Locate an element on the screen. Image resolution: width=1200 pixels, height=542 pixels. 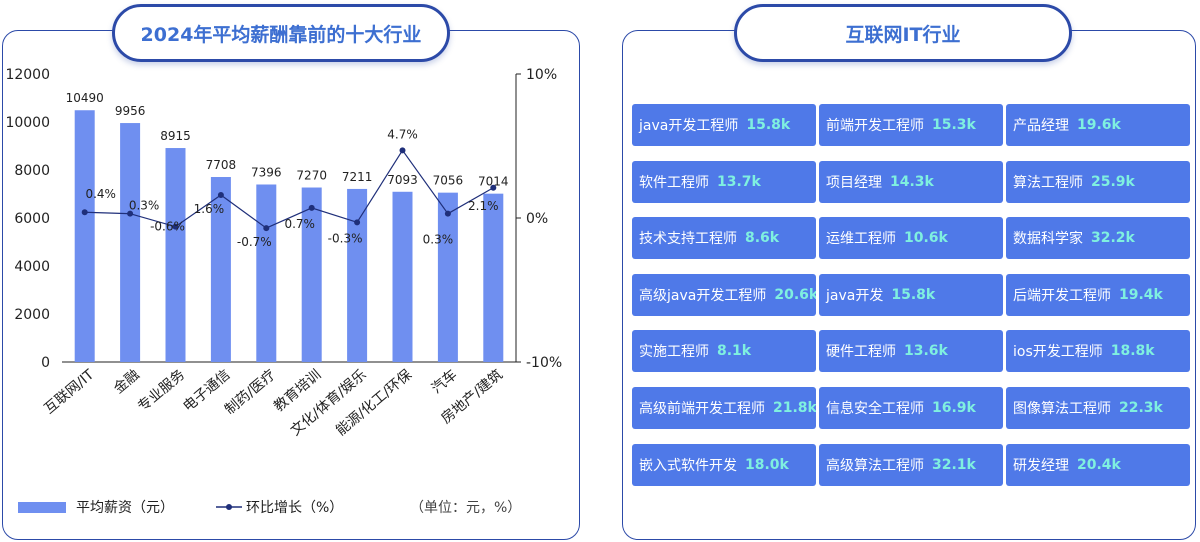
job-salary: 20.4k is located at coordinates (1099, 464).